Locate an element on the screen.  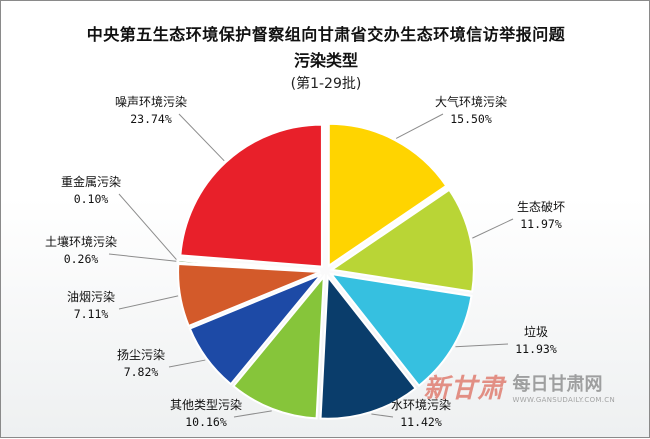
slice-percent-label: 10.16% is located at coordinates (206, 422).